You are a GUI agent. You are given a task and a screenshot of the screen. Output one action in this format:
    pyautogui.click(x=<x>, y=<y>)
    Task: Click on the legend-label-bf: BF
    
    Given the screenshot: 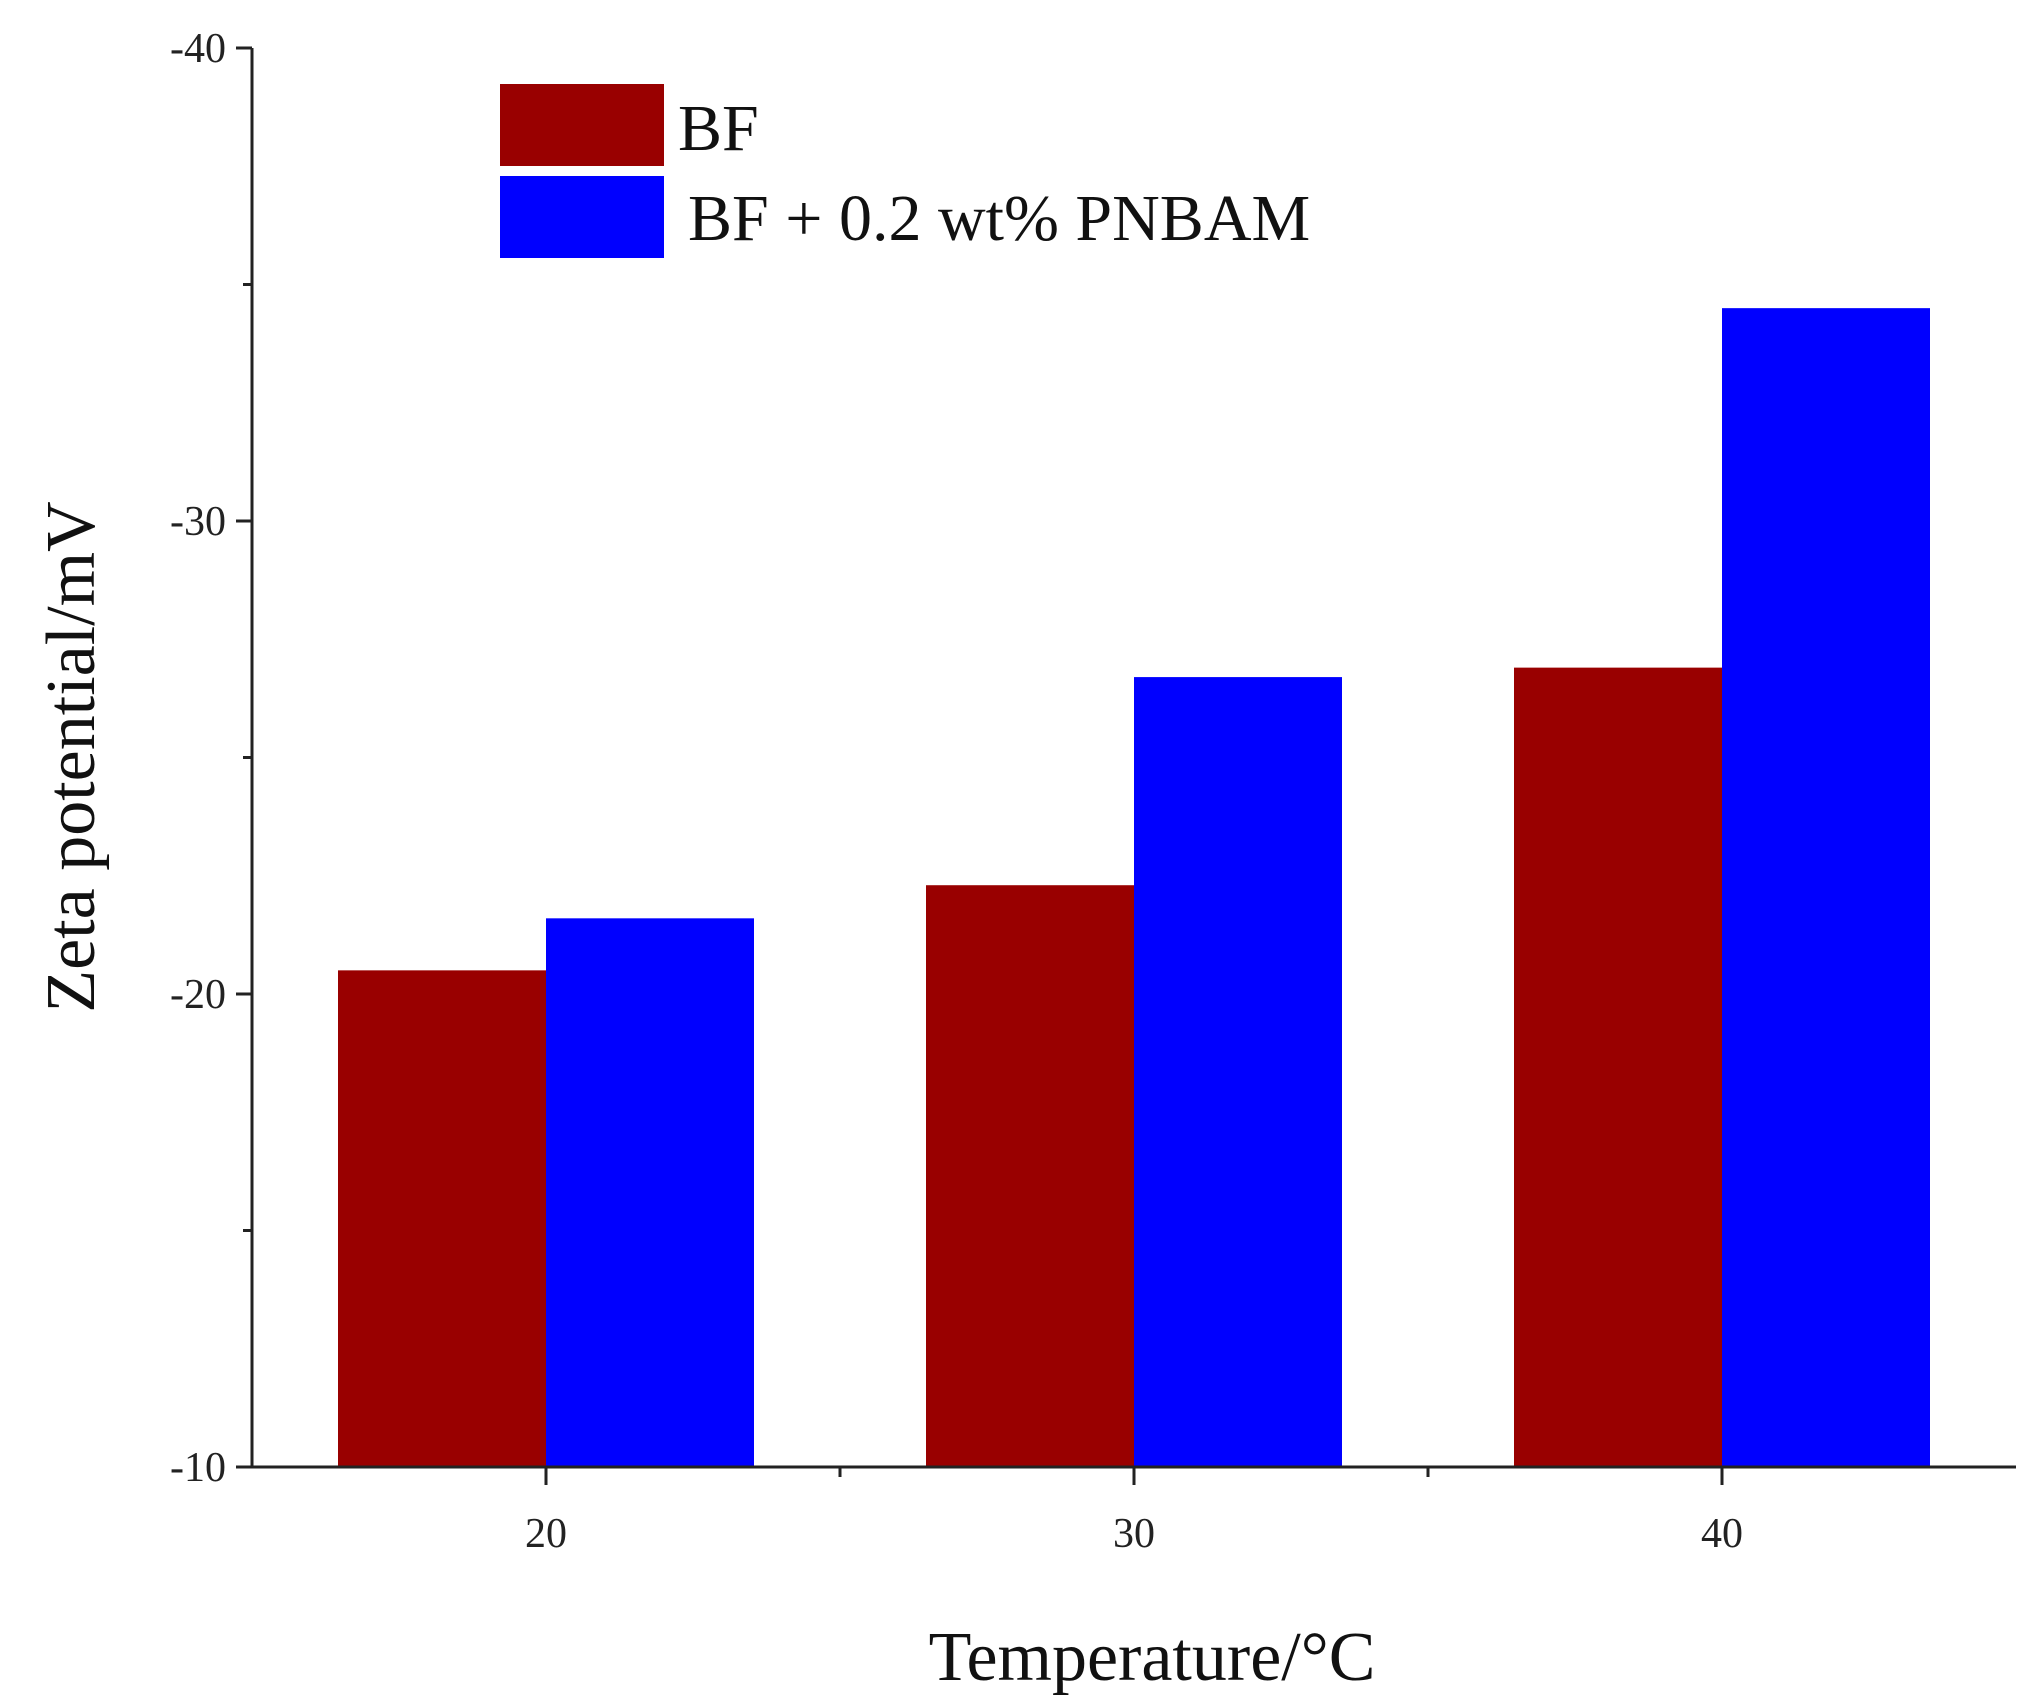 What is the action you would take?
    pyautogui.click(x=718, y=128)
    